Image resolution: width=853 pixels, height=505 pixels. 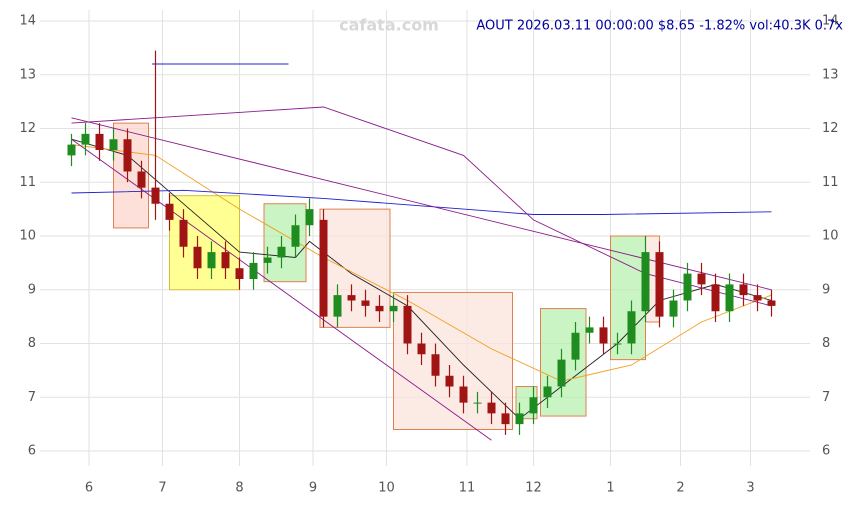 I want to click on y-tick-label-right: 11, so click(x=830, y=182).